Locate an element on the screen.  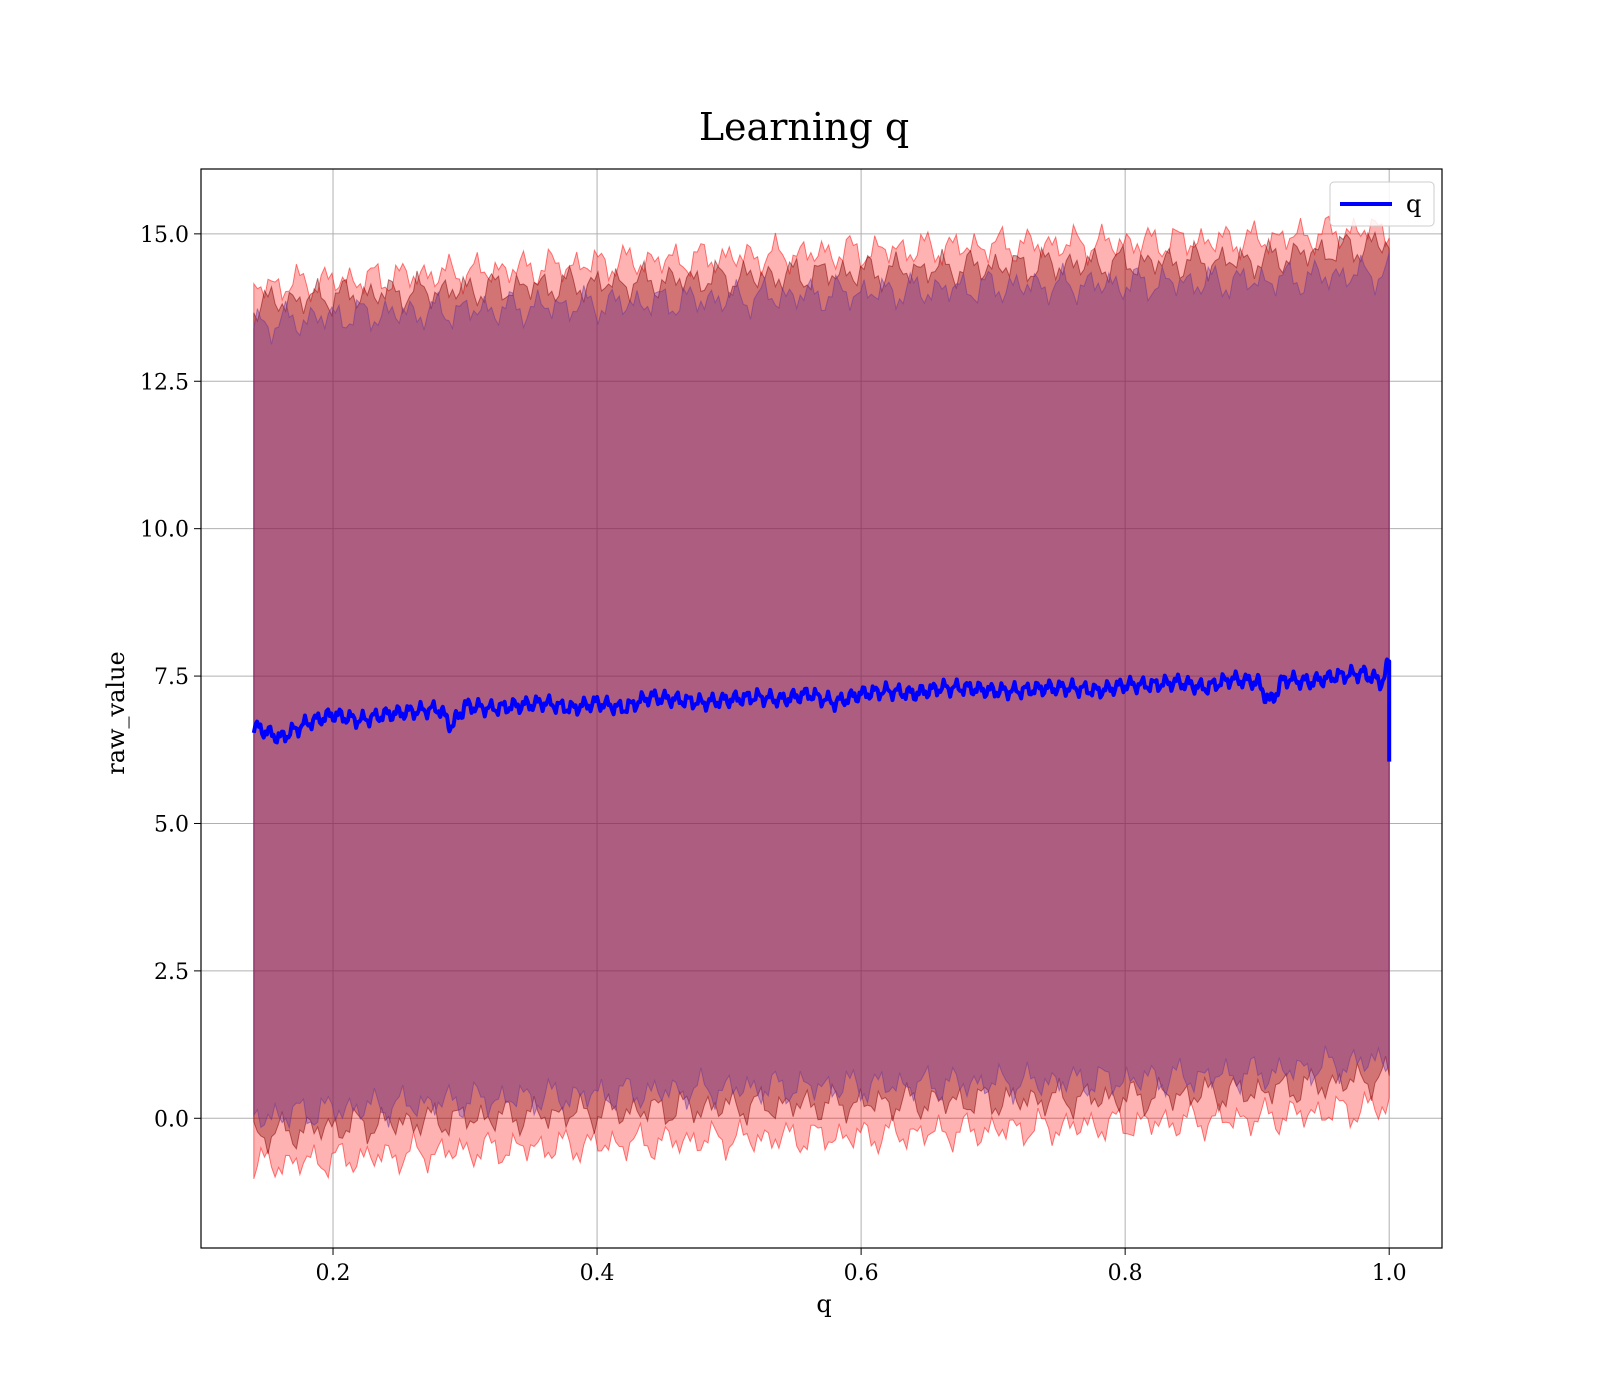
legend-entry-q: q is located at coordinates (1413, 204).